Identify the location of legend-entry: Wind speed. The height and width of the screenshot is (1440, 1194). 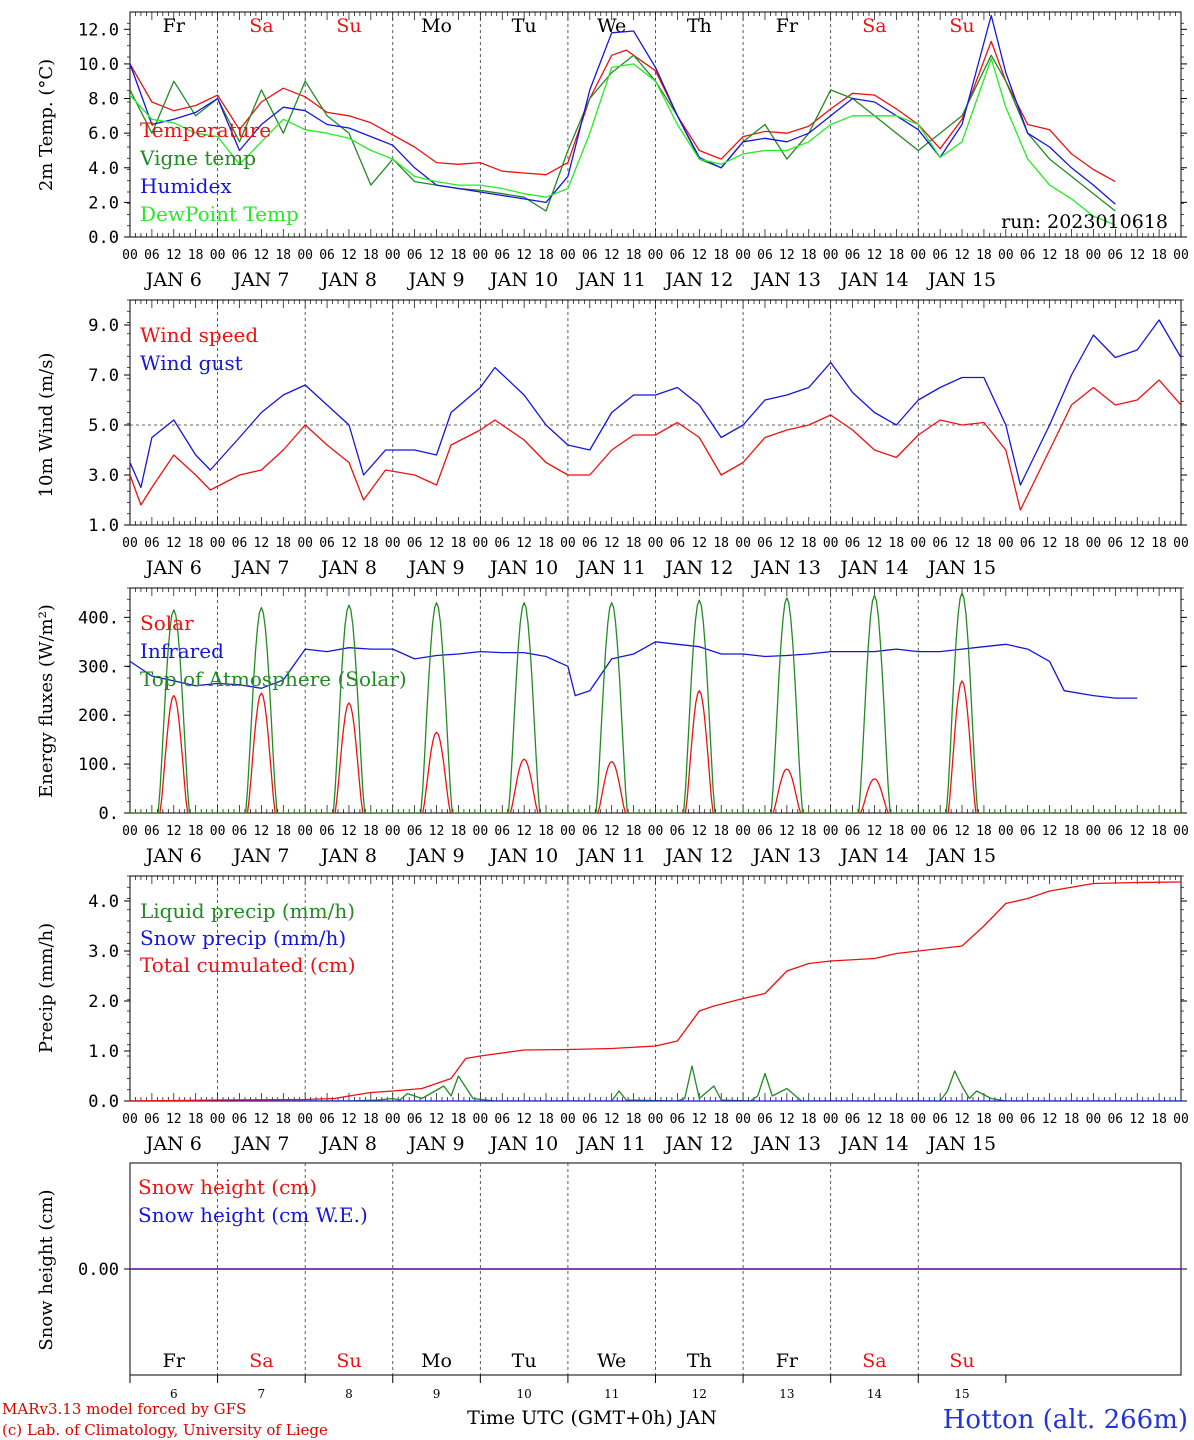
(199, 335).